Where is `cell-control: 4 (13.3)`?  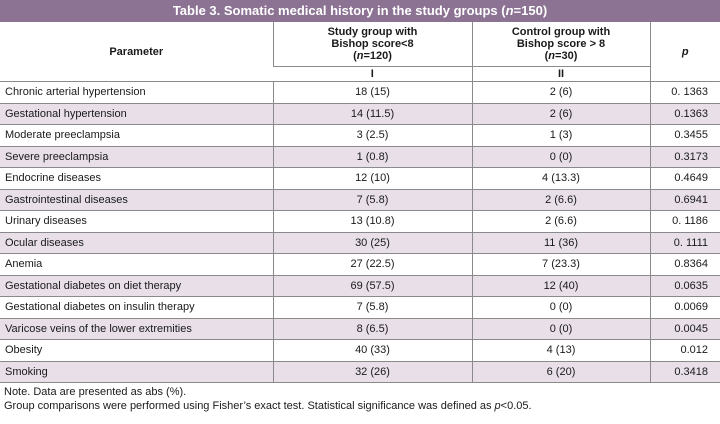 cell-control: 4 (13.3) is located at coordinates (560, 178).